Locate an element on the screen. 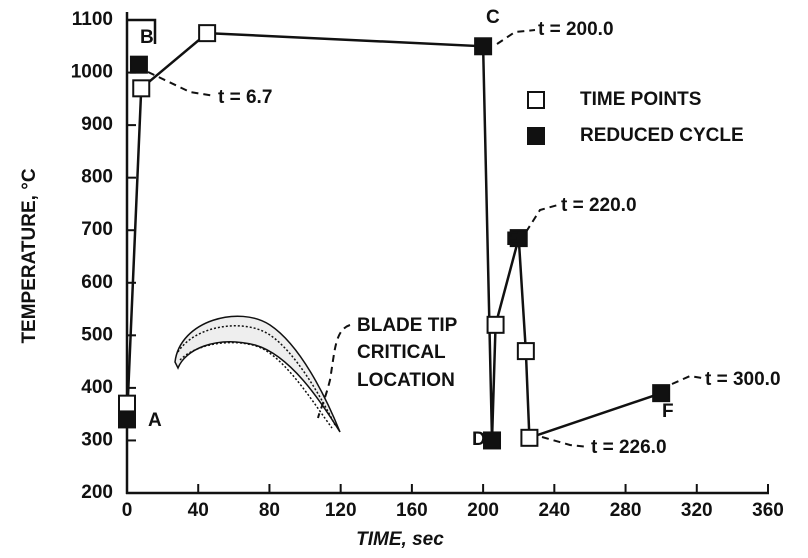  annotation: t = 200.0 is located at coordinates (576, 29).